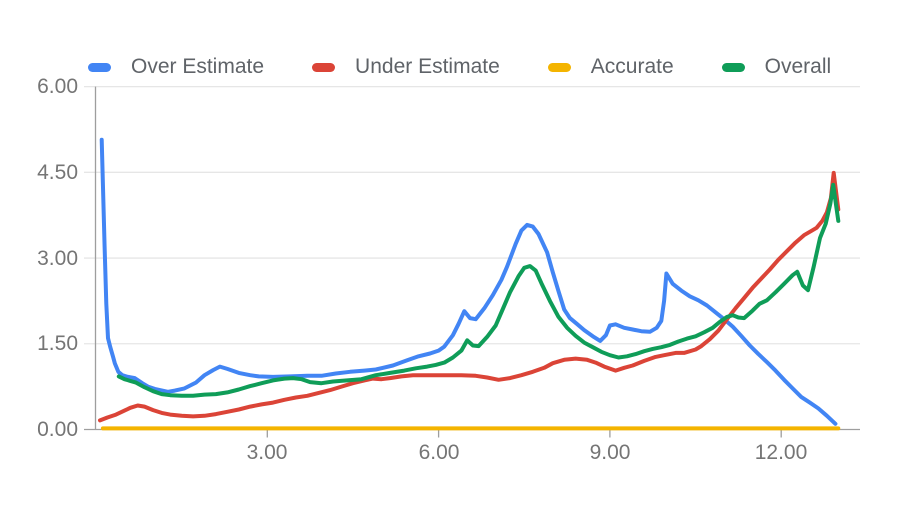  Describe the element at coordinates (324, 67) in the screenshot. I see `legend-swatch-under-estimate` at that location.